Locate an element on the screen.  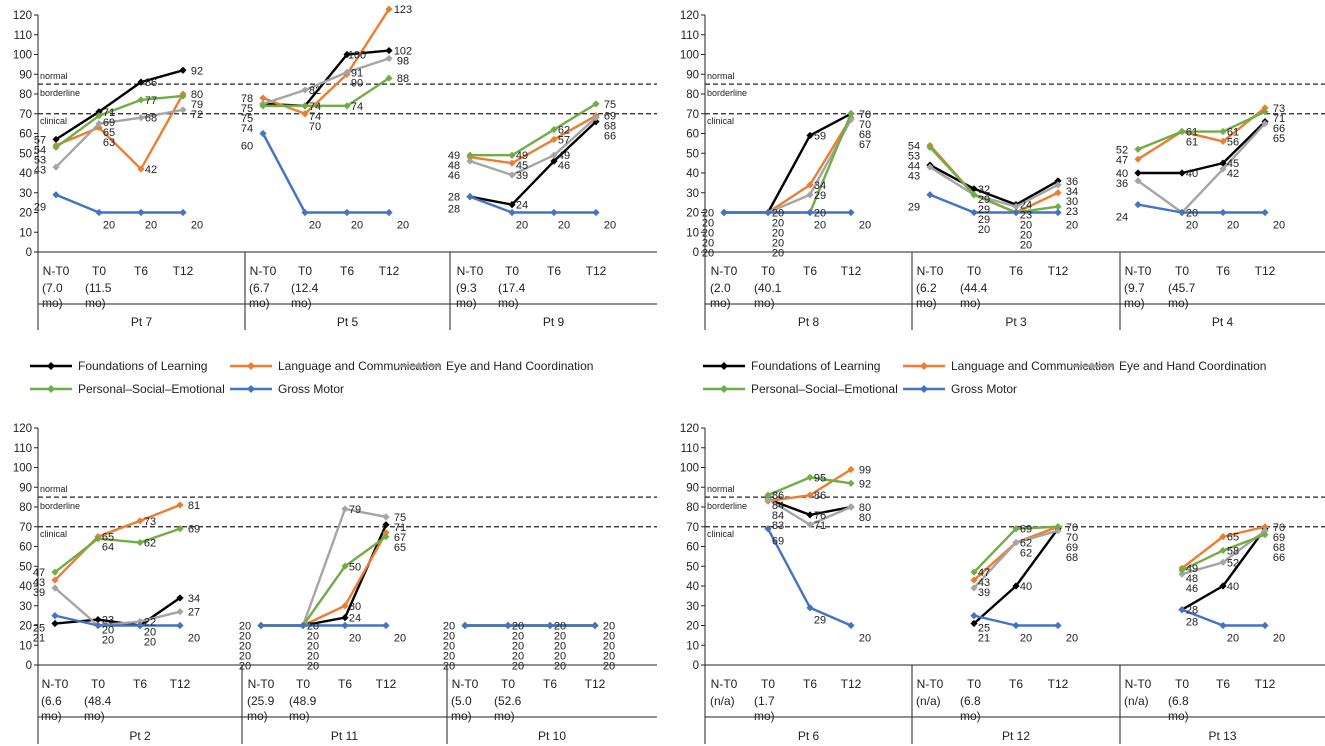
legend-item-personal-social-emotional: Personal–Social–Emotional is located at coordinates (127, 389).